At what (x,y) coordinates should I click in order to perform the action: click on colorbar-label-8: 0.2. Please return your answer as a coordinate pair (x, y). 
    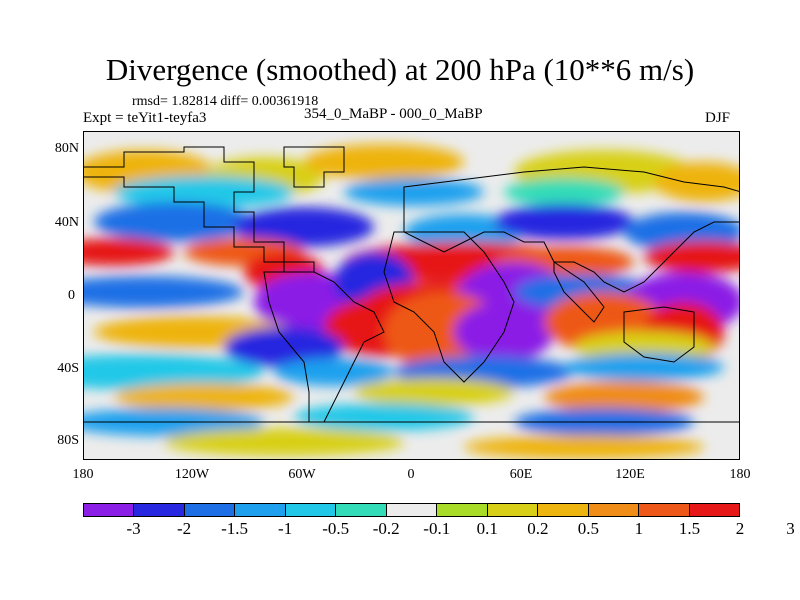
    Looking at the image, I should click on (538, 528).